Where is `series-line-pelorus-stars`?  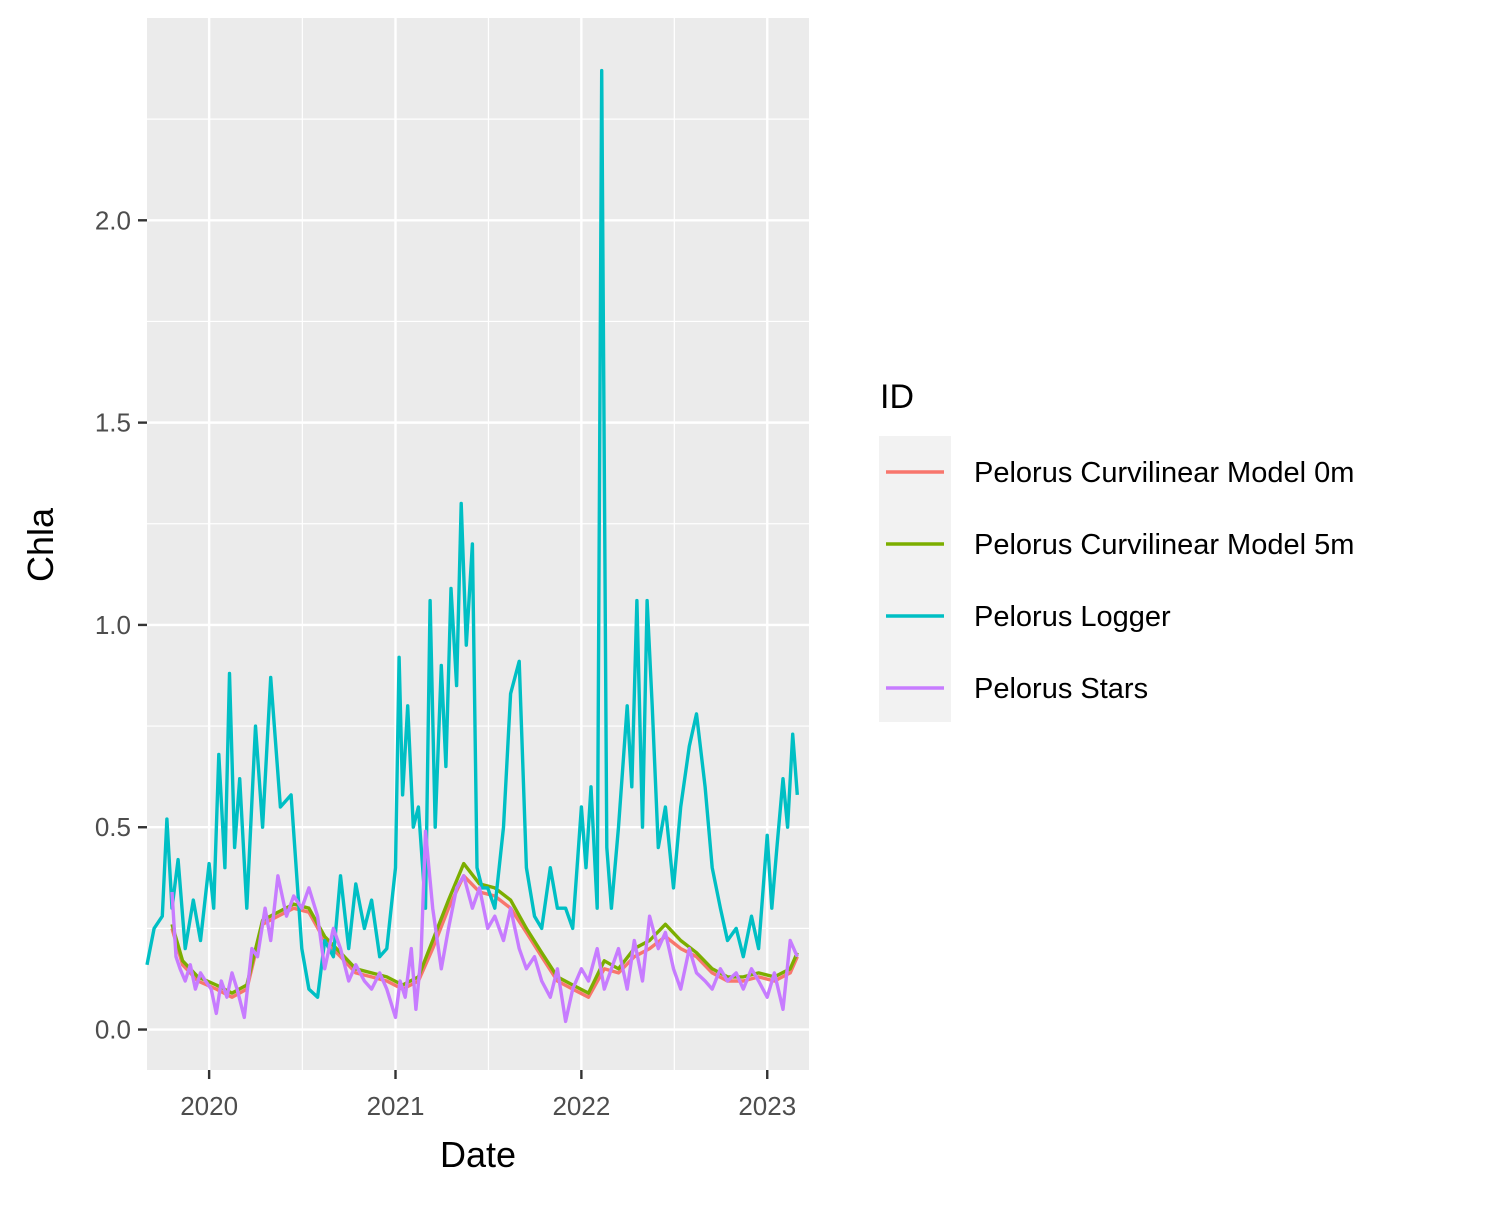
series-line-pelorus-stars is located at coordinates (484, 926).